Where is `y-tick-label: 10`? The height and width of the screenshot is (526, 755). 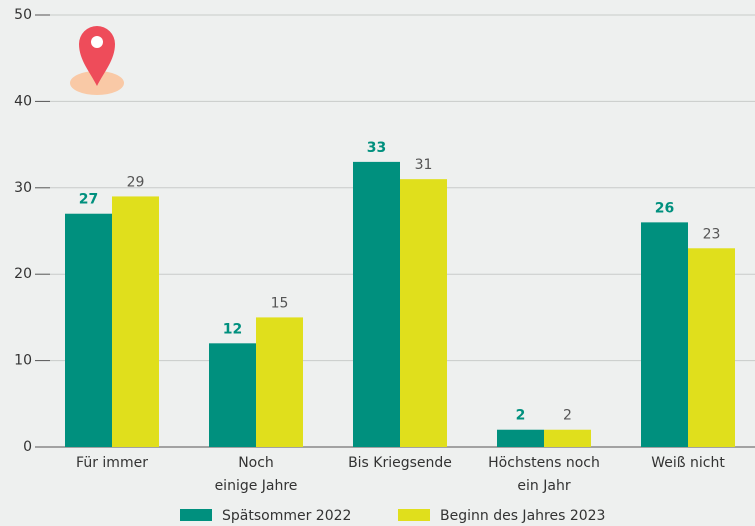 y-tick-label: 10 is located at coordinates (23, 361).